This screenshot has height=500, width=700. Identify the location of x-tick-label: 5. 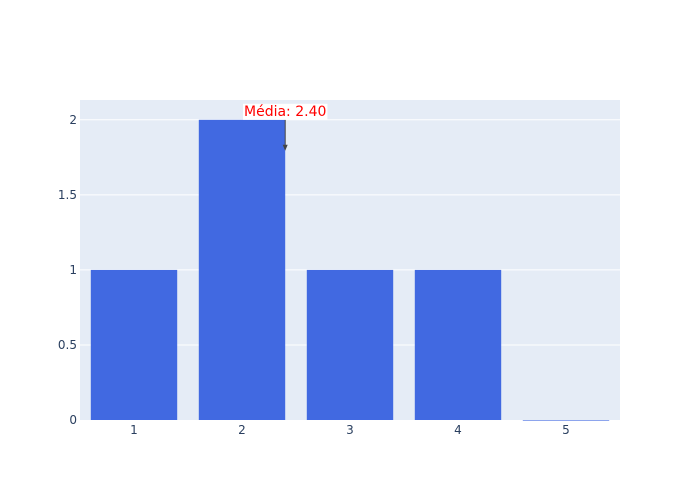
(566, 430).